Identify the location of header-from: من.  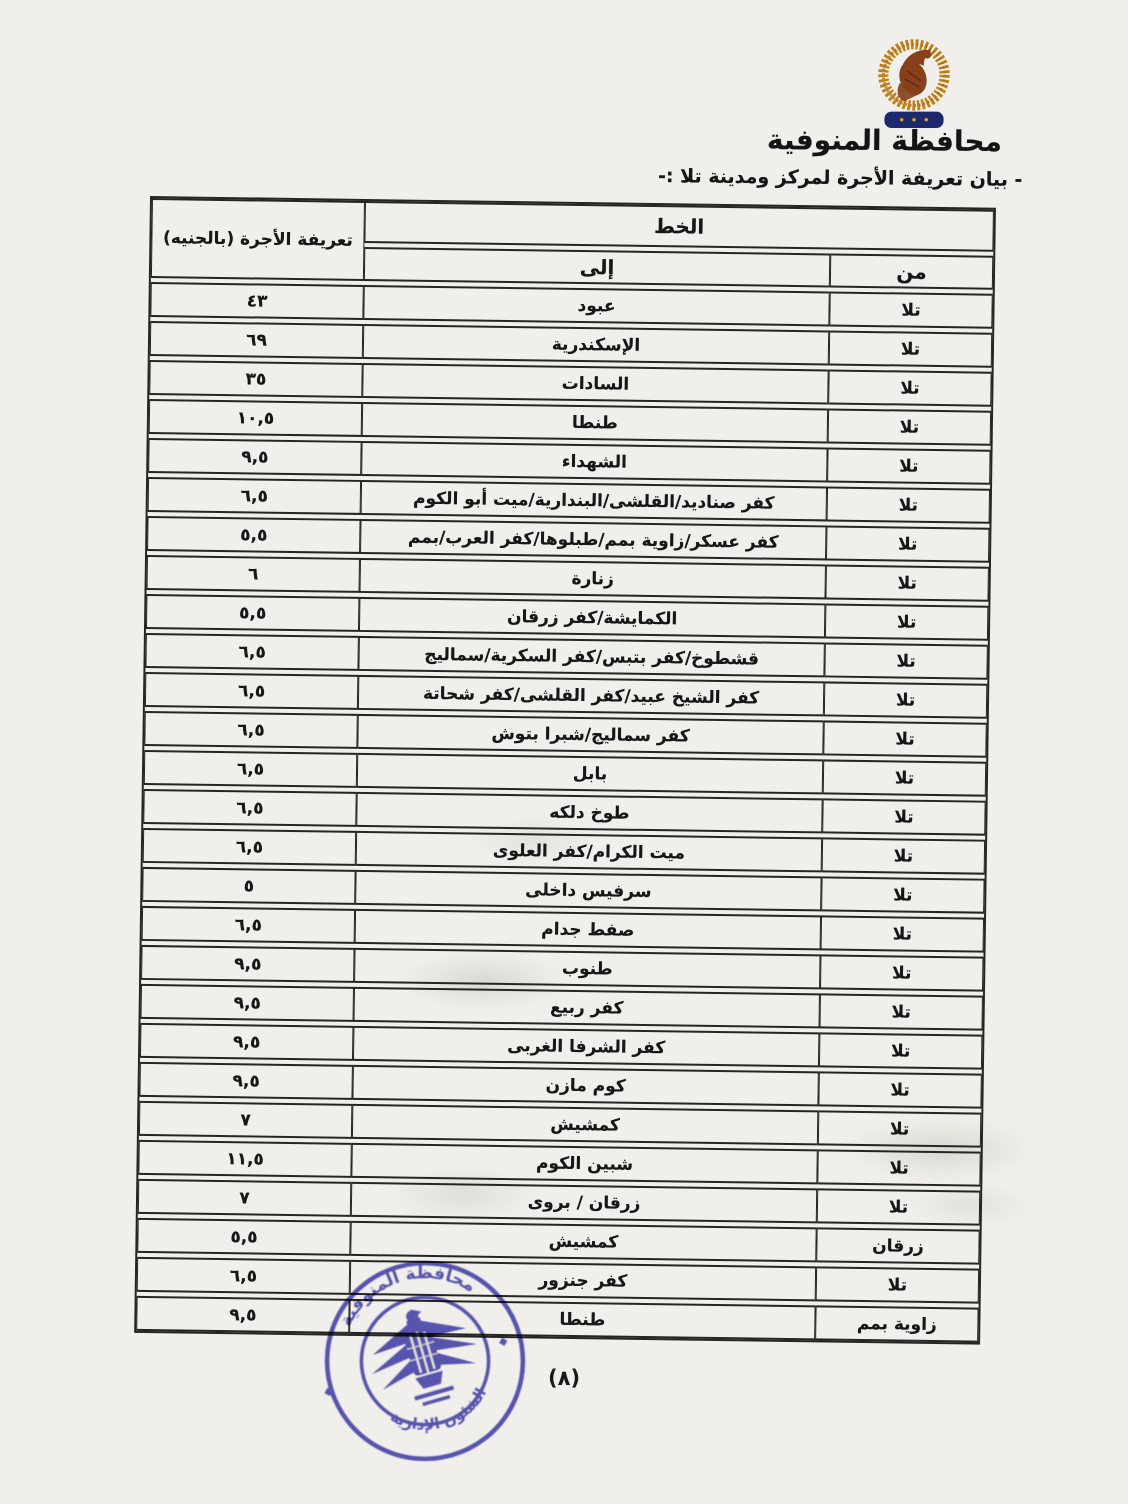
(911, 271).